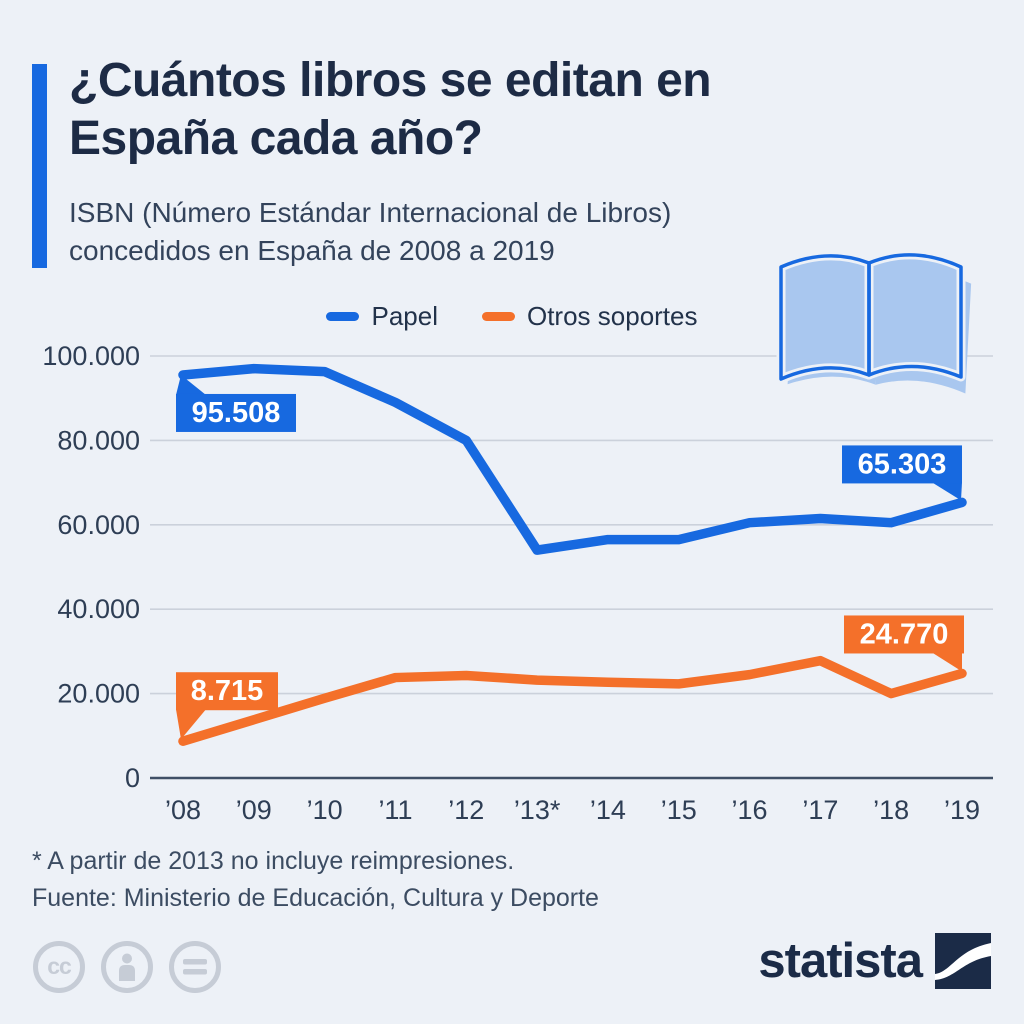  I want to click on y-tick-label: 80.000, so click(98, 440).